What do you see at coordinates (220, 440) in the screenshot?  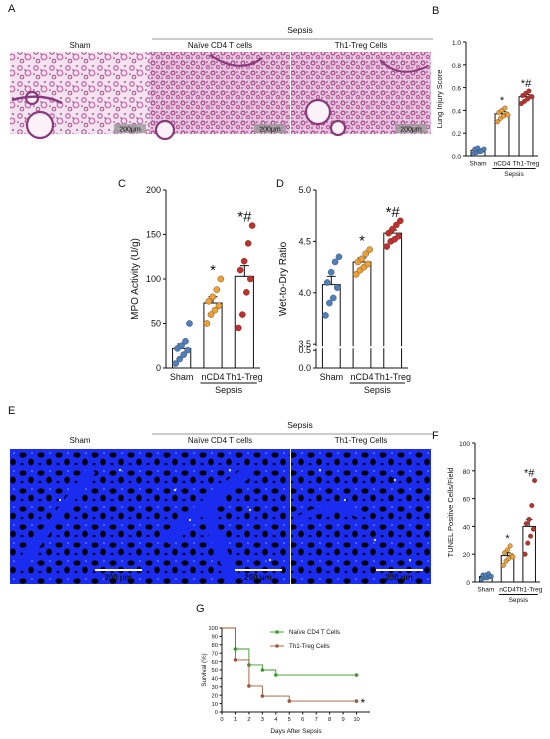 I see `image-label: Naïve CD4 T cells` at bounding box center [220, 440].